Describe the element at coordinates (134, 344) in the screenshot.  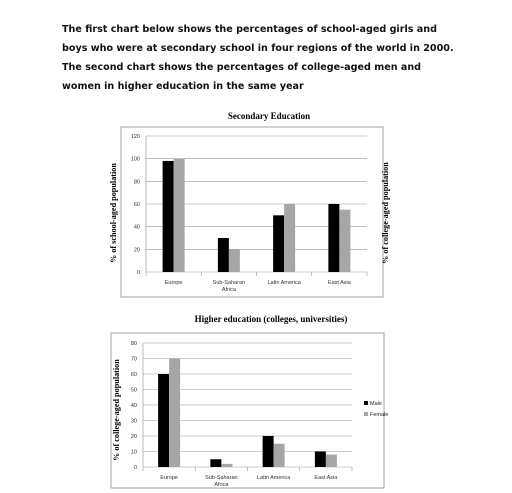
I see `chart1-ytick-label: 80` at that location.